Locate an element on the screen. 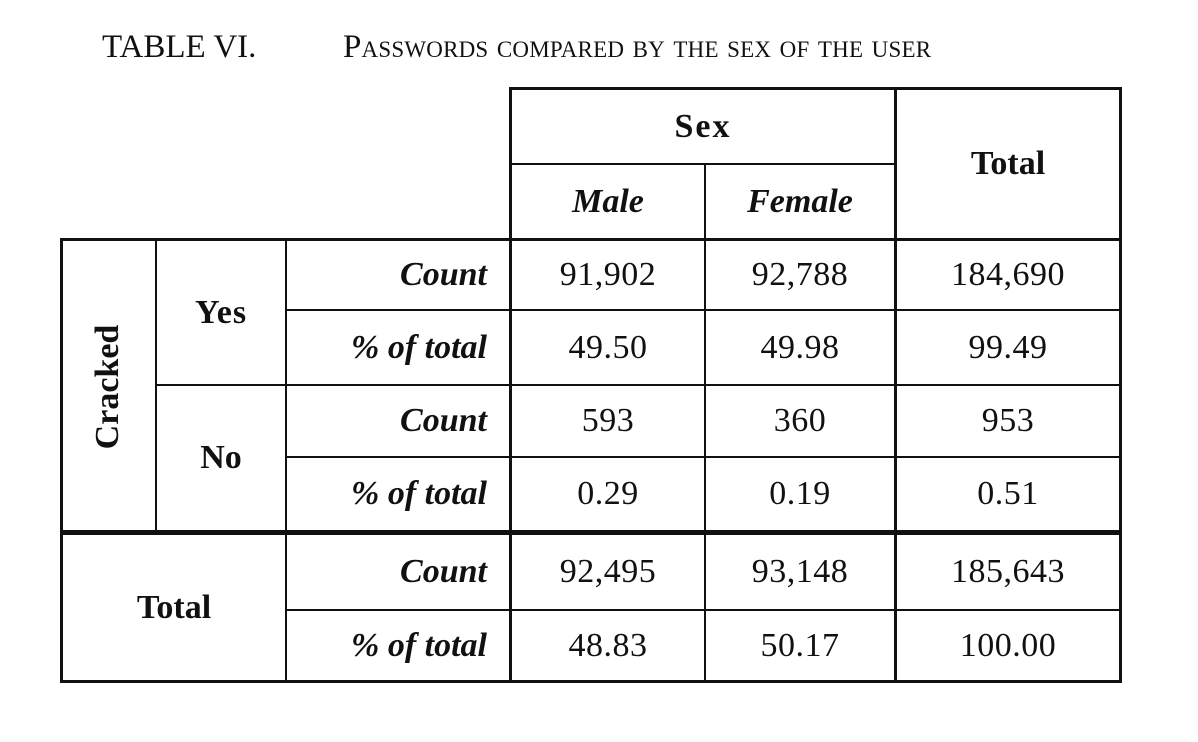  cell-yes-count-total: 184,690 is located at coordinates (1008, 274).